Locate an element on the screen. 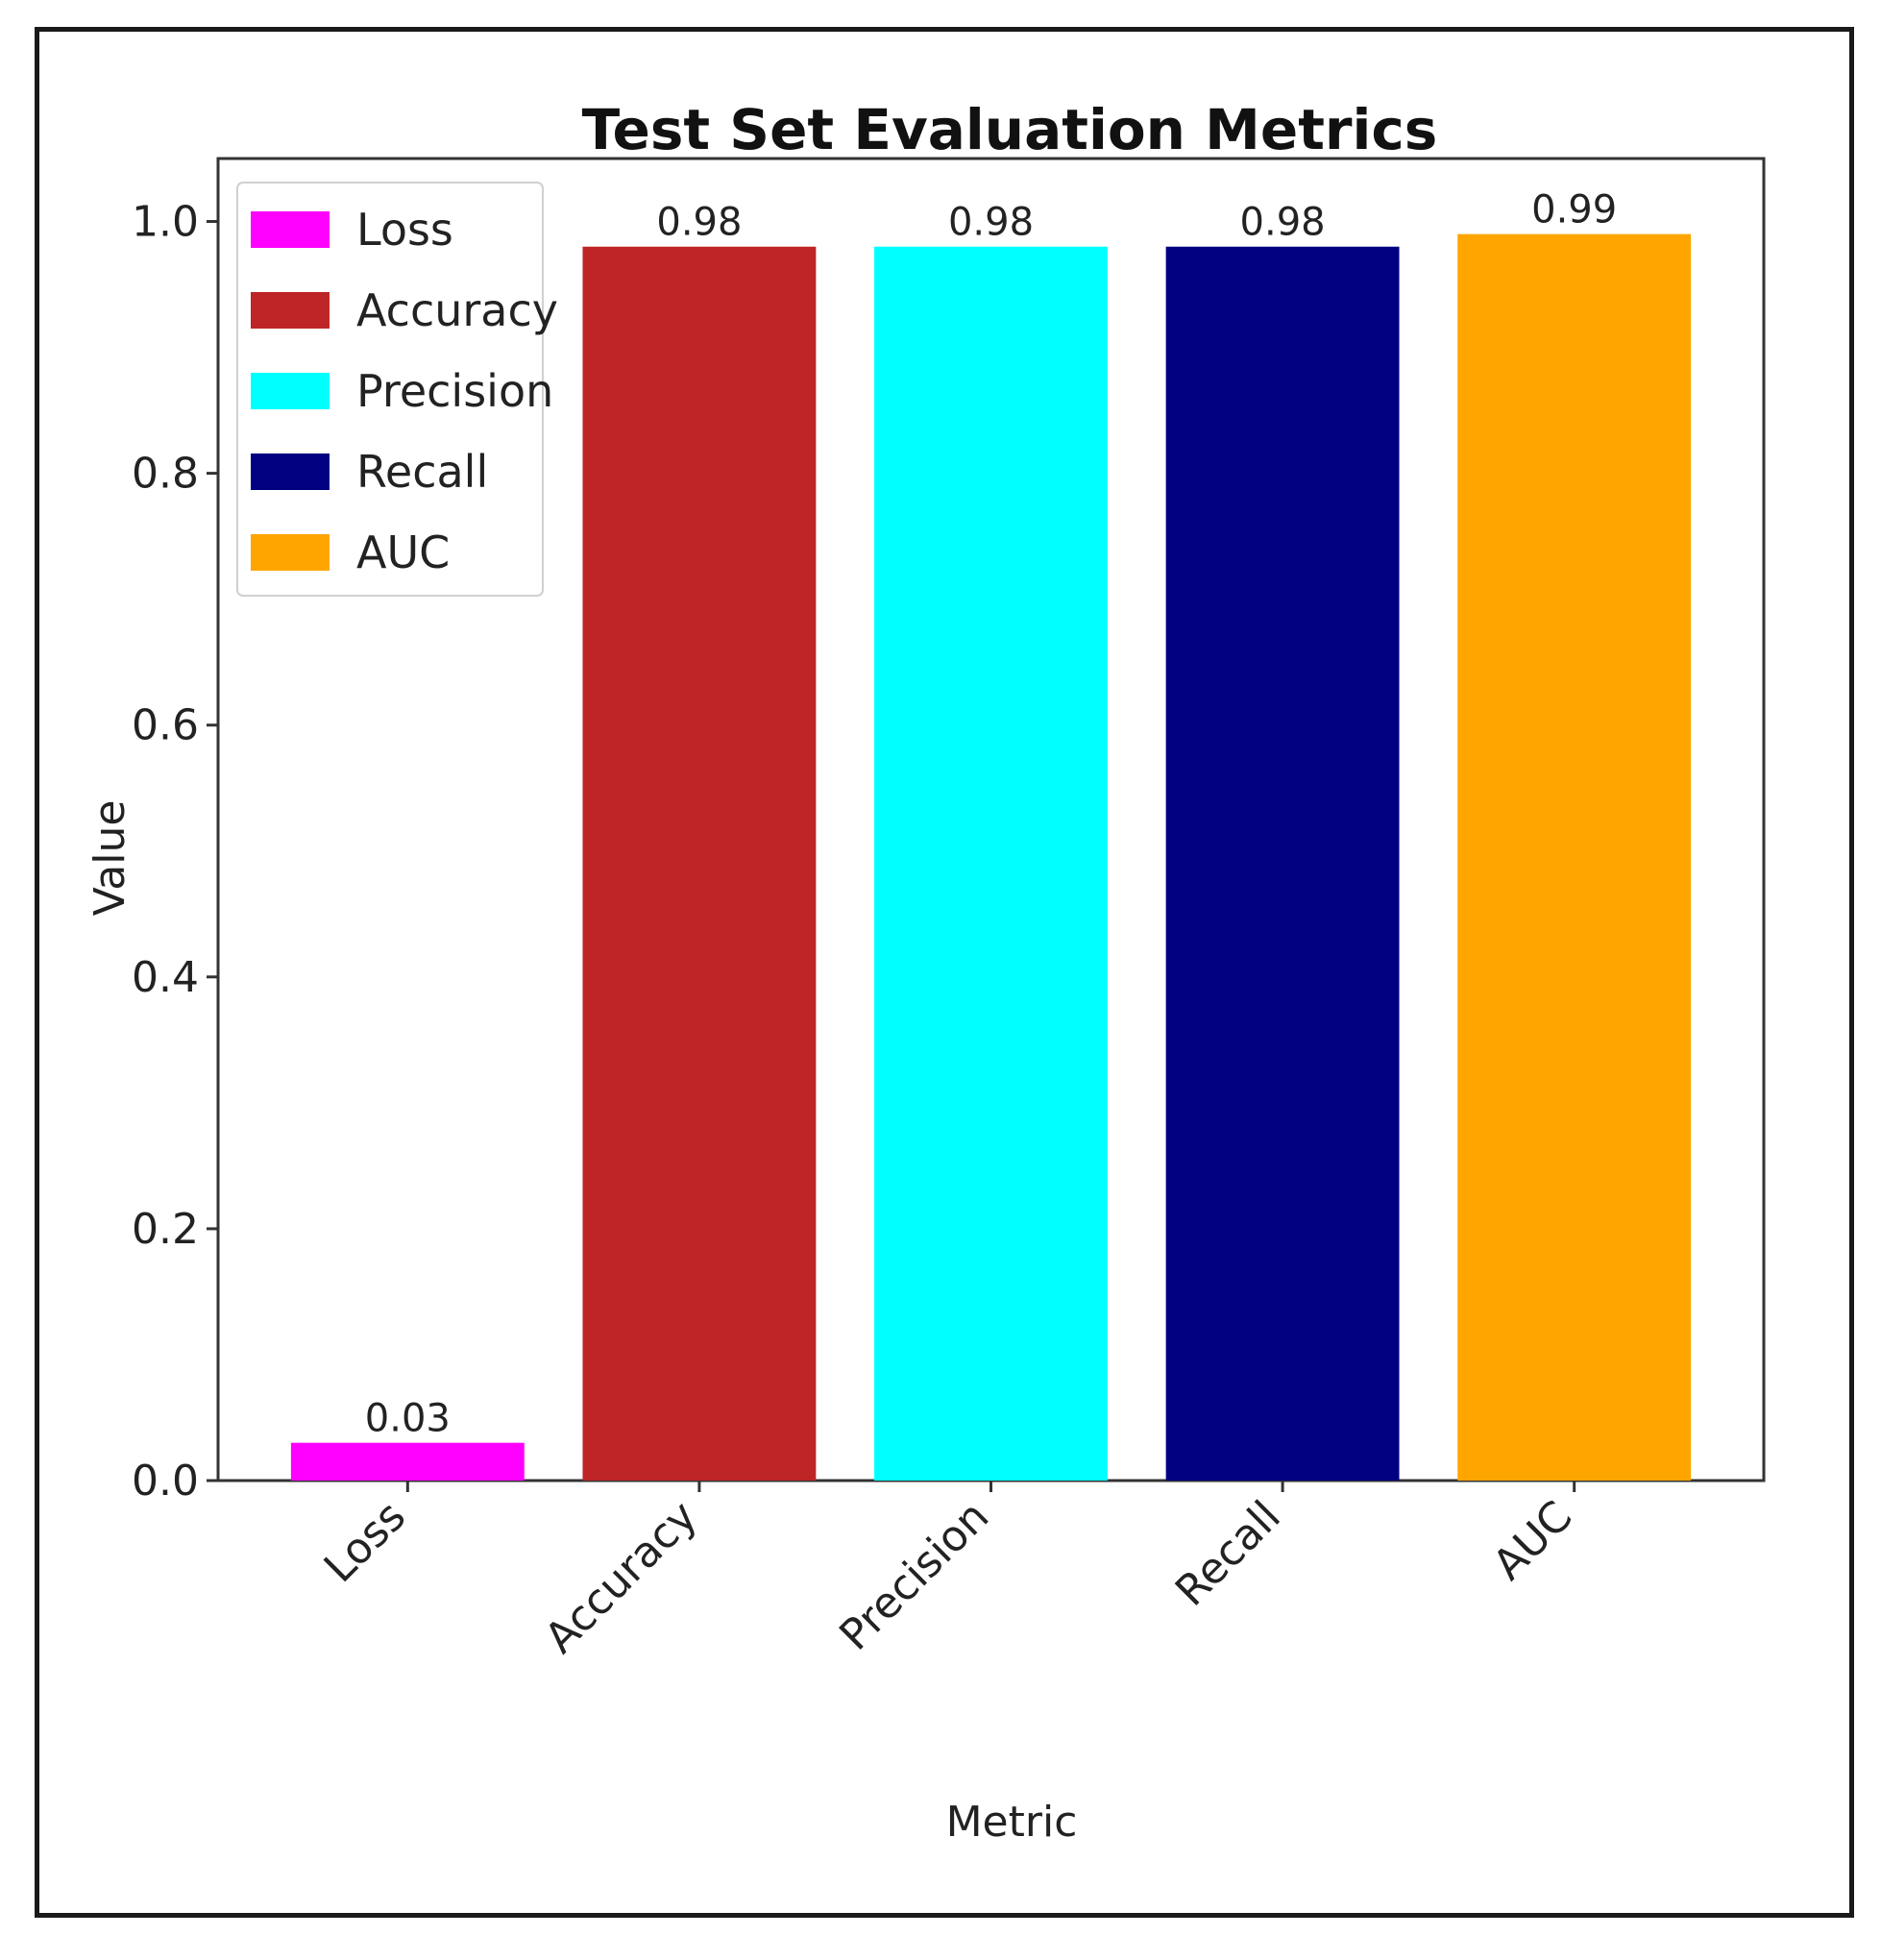  legend-box is located at coordinates (390, 390).